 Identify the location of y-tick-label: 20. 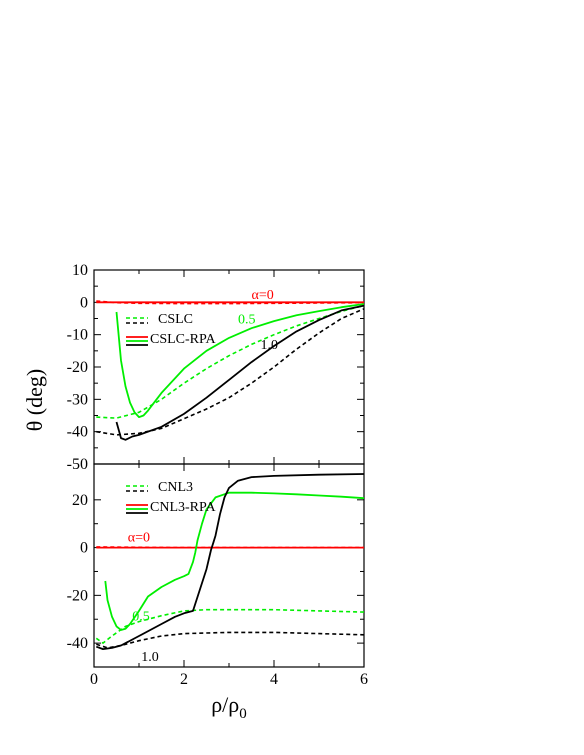
(80, 500).